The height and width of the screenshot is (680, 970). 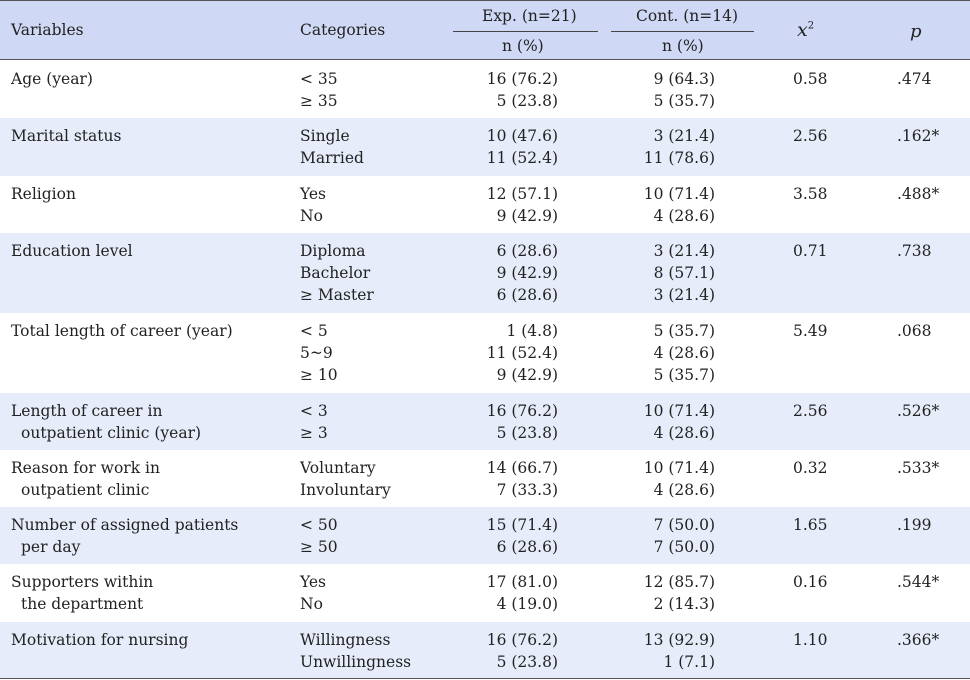 What do you see at coordinates (805, 30) in the screenshot?
I see `header-chi-square: x2` at bounding box center [805, 30].